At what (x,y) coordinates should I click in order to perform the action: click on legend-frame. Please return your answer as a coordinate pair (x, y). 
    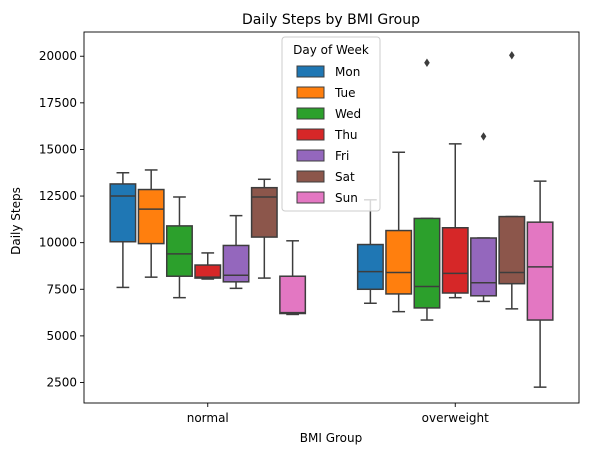
    Looking at the image, I should click on (331, 124).